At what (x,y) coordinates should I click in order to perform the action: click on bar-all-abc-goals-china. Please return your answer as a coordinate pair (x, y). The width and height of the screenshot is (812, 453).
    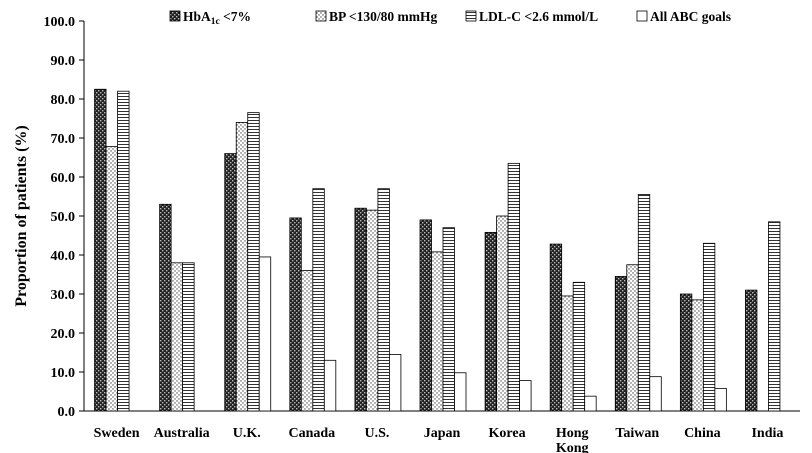
    Looking at the image, I should click on (720, 399).